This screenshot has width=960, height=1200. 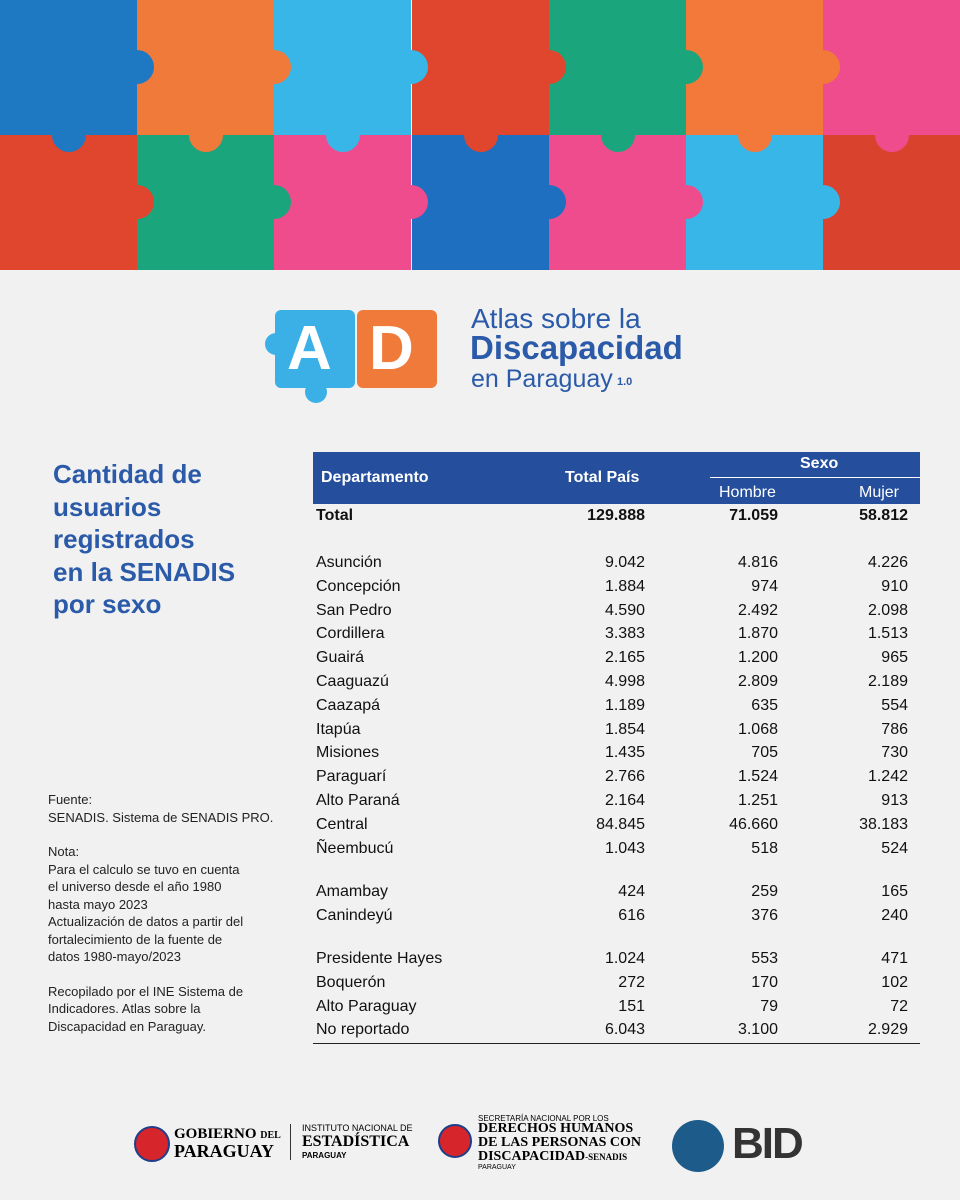 What do you see at coordinates (624, 705) in the screenshot?
I see `table-cell: 1.189` at bounding box center [624, 705].